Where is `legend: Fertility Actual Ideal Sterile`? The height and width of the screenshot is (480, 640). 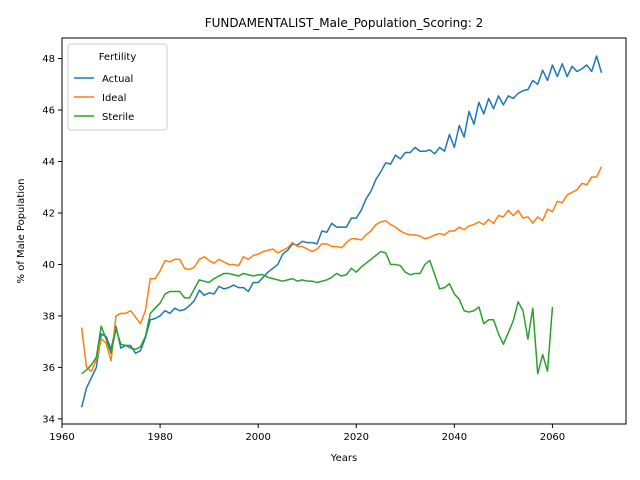 legend: Fertility Actual Ideal Sterile is located at coordinates (117, 87).